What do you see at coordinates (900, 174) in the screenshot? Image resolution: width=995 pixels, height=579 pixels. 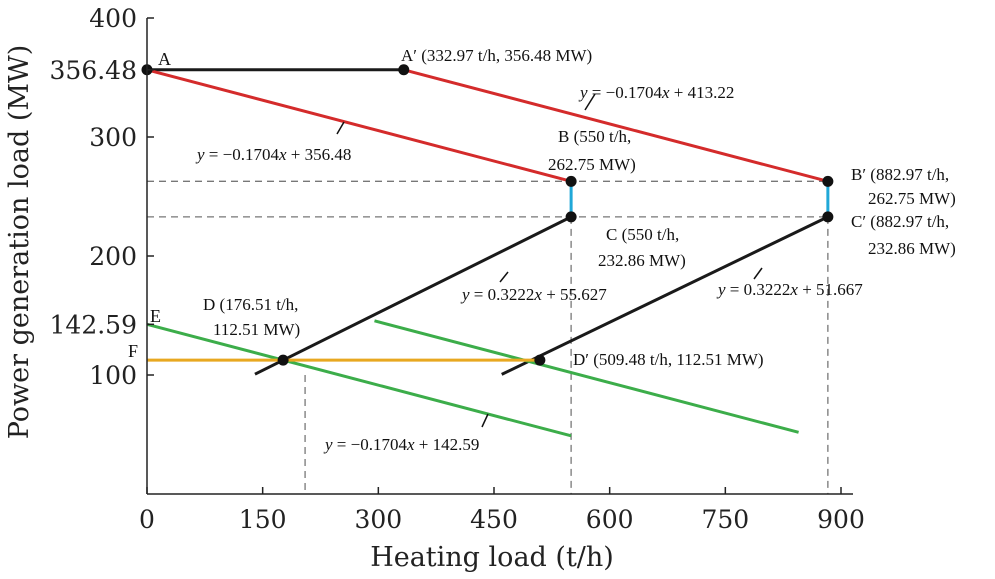 I see `label-B-prime-line1: B′ (882.97 t/h,` at bounding box center [900, 174].